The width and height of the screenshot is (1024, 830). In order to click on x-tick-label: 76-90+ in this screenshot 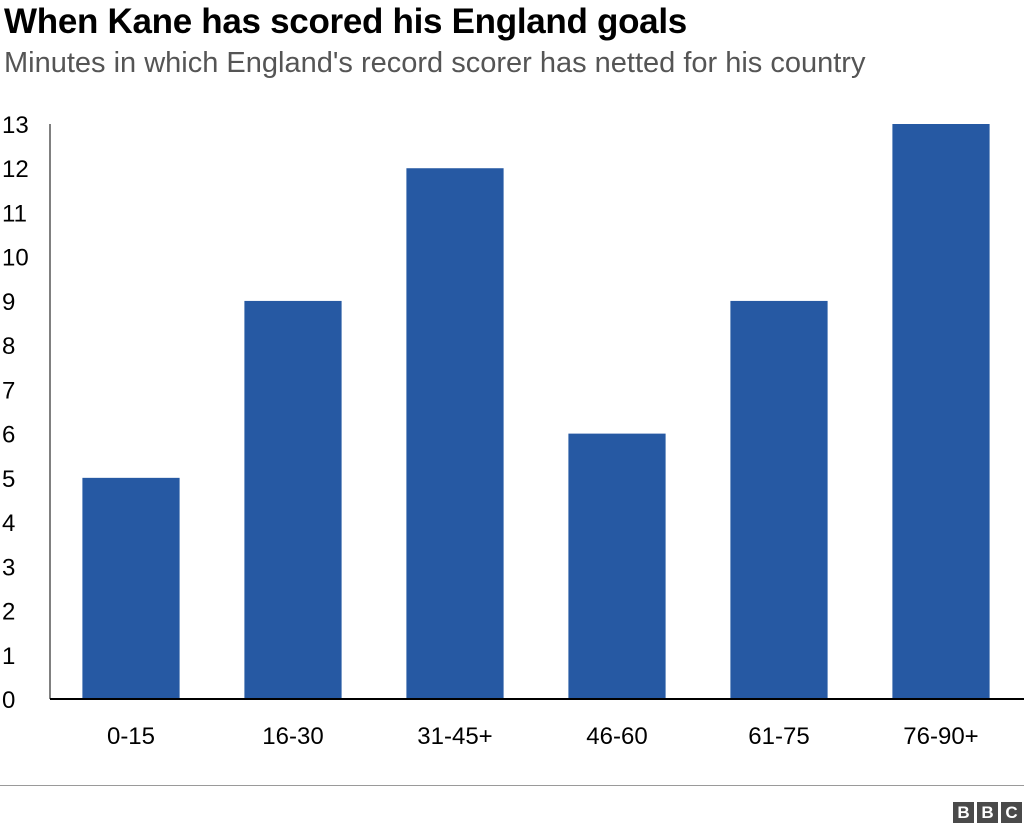, I will do `click(940, 736)`.